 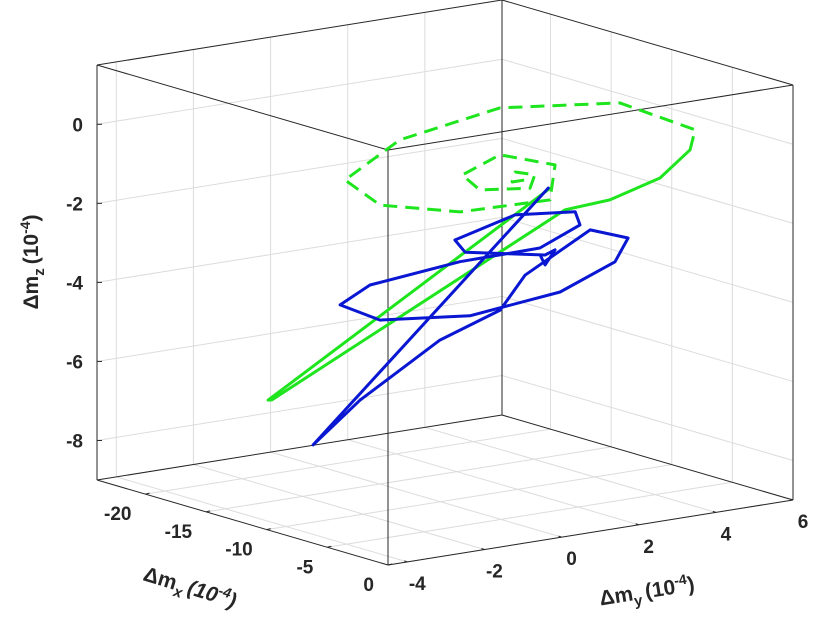 What do you see at coordinates (660, 589) in the screenshot?
I see `y-label-unit: (10` at bounding box center [660, 589].